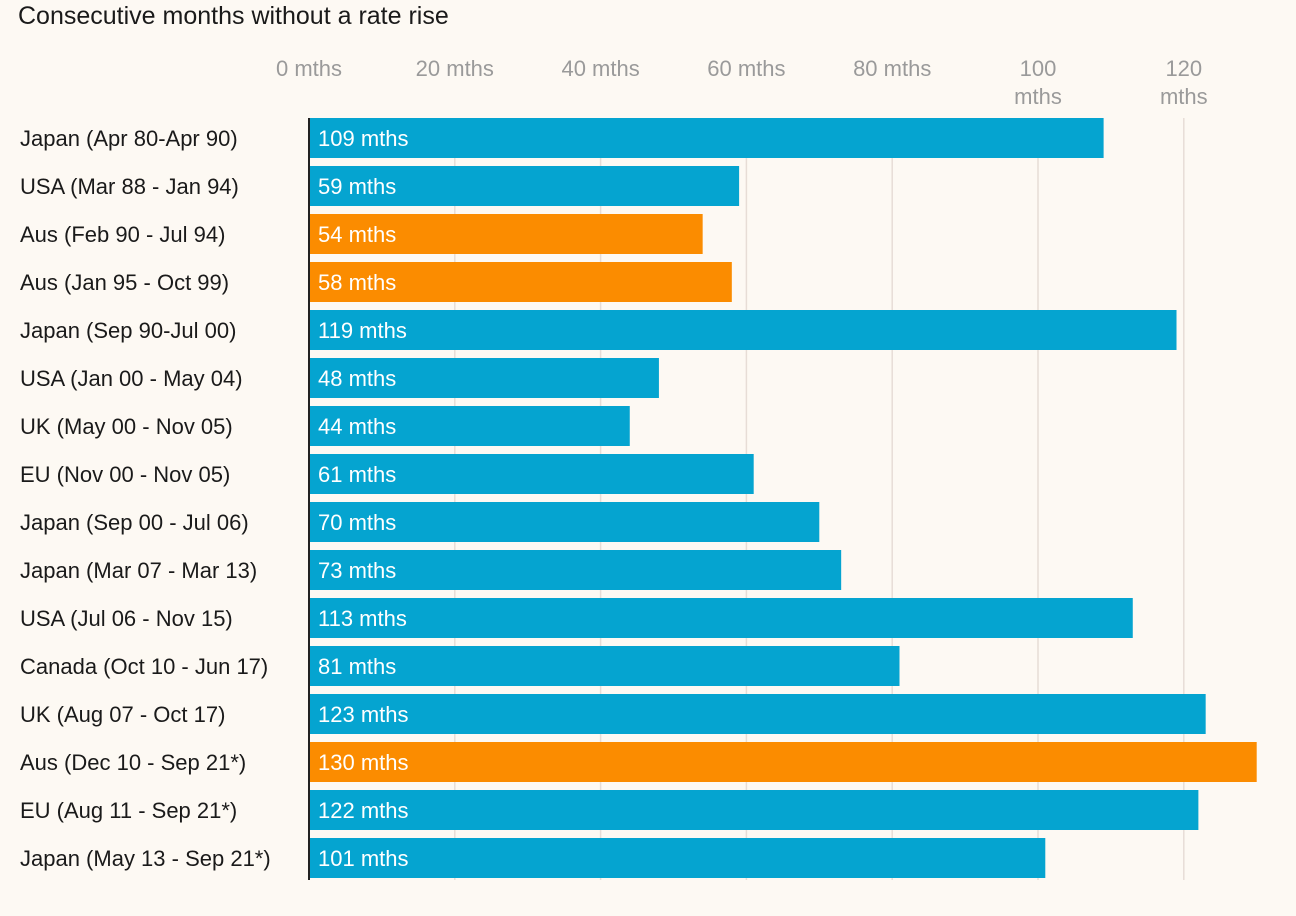 The width and height of the screenshot is (1296, 916). I want to click on chart-title: Consecutive months without a rate rise, so click(233, 16).